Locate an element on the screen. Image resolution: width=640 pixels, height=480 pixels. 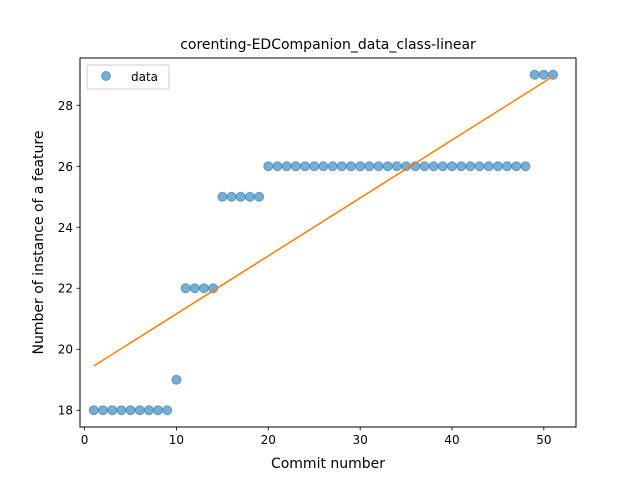
x-tick-label: 30 is located at coordinates (360, 440).